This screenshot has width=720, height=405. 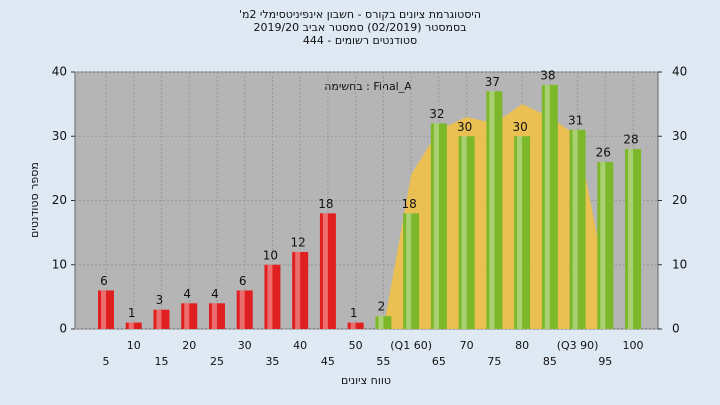 What do you see at coordinates (189, 345) in the screenshot?
I see `x-tick-label: 20` at bounding box center [189, 345].